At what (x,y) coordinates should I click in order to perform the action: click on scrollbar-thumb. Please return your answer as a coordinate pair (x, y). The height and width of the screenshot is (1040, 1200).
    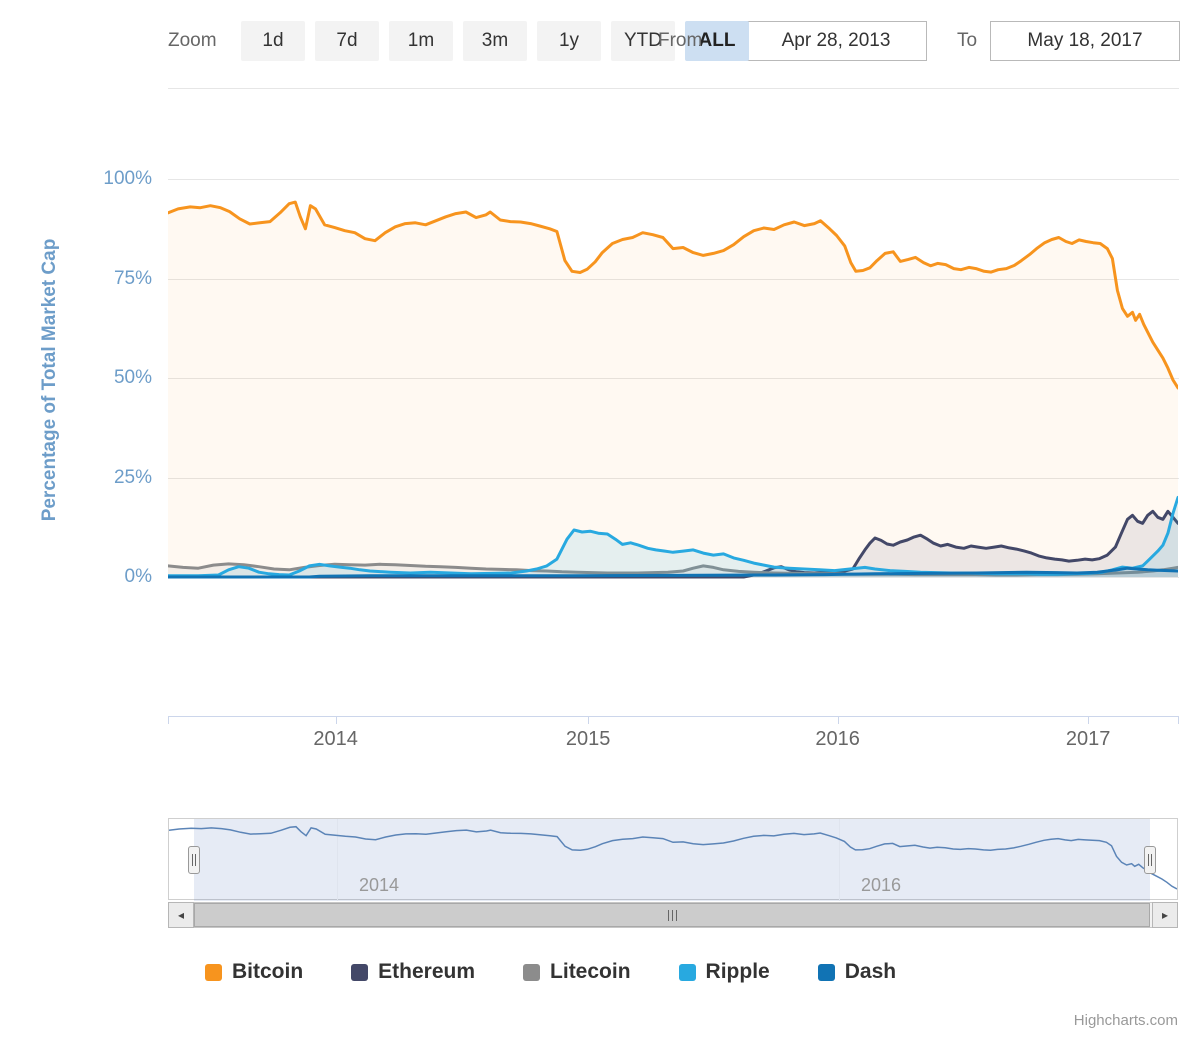
    Looking at the image, I should click on (672, 915).